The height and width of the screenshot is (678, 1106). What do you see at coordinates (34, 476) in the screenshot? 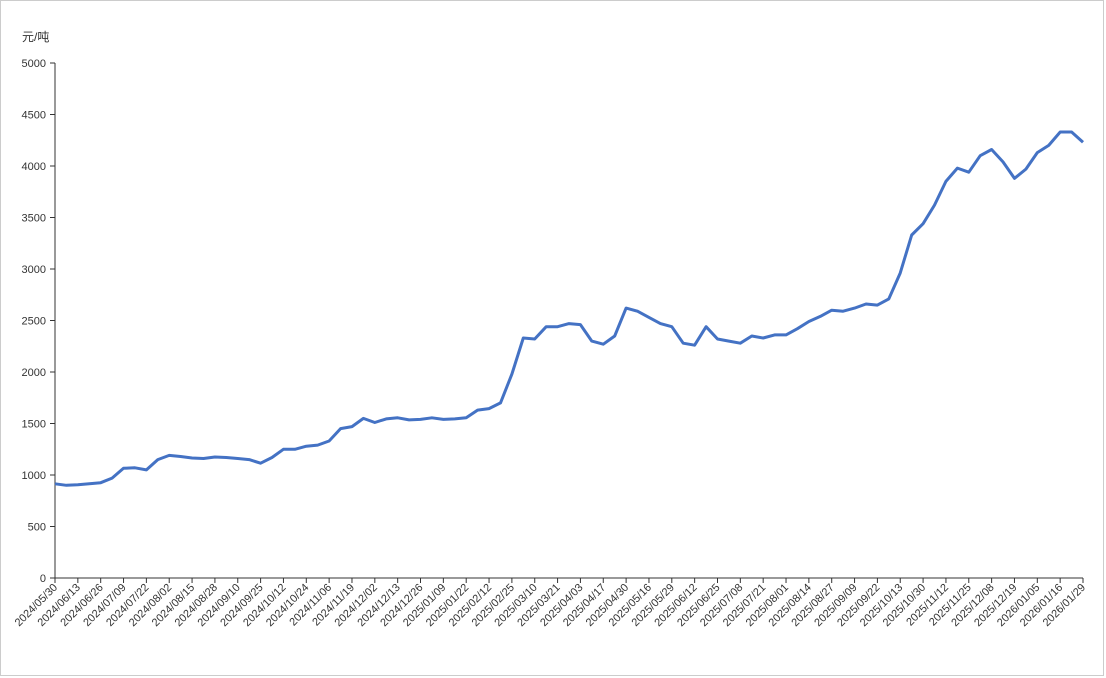
I see `y-tick-label: 1000` at bounding box center [34, 476].